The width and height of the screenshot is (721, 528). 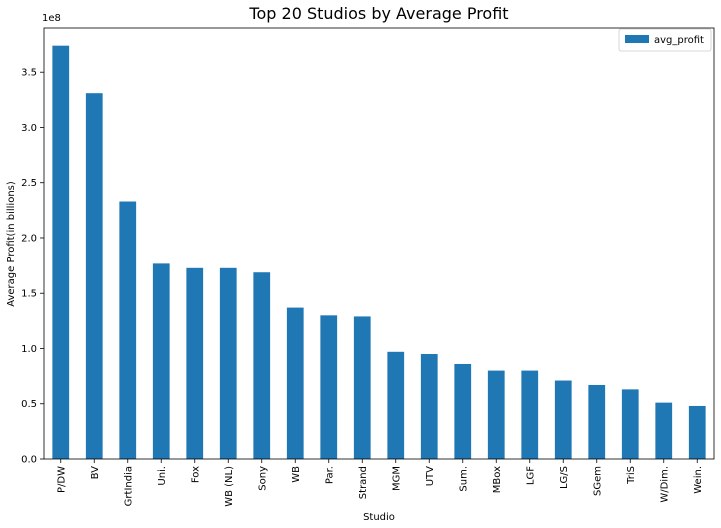 I want to click on x-tick-label: MGM, so click(x=396, y=478).